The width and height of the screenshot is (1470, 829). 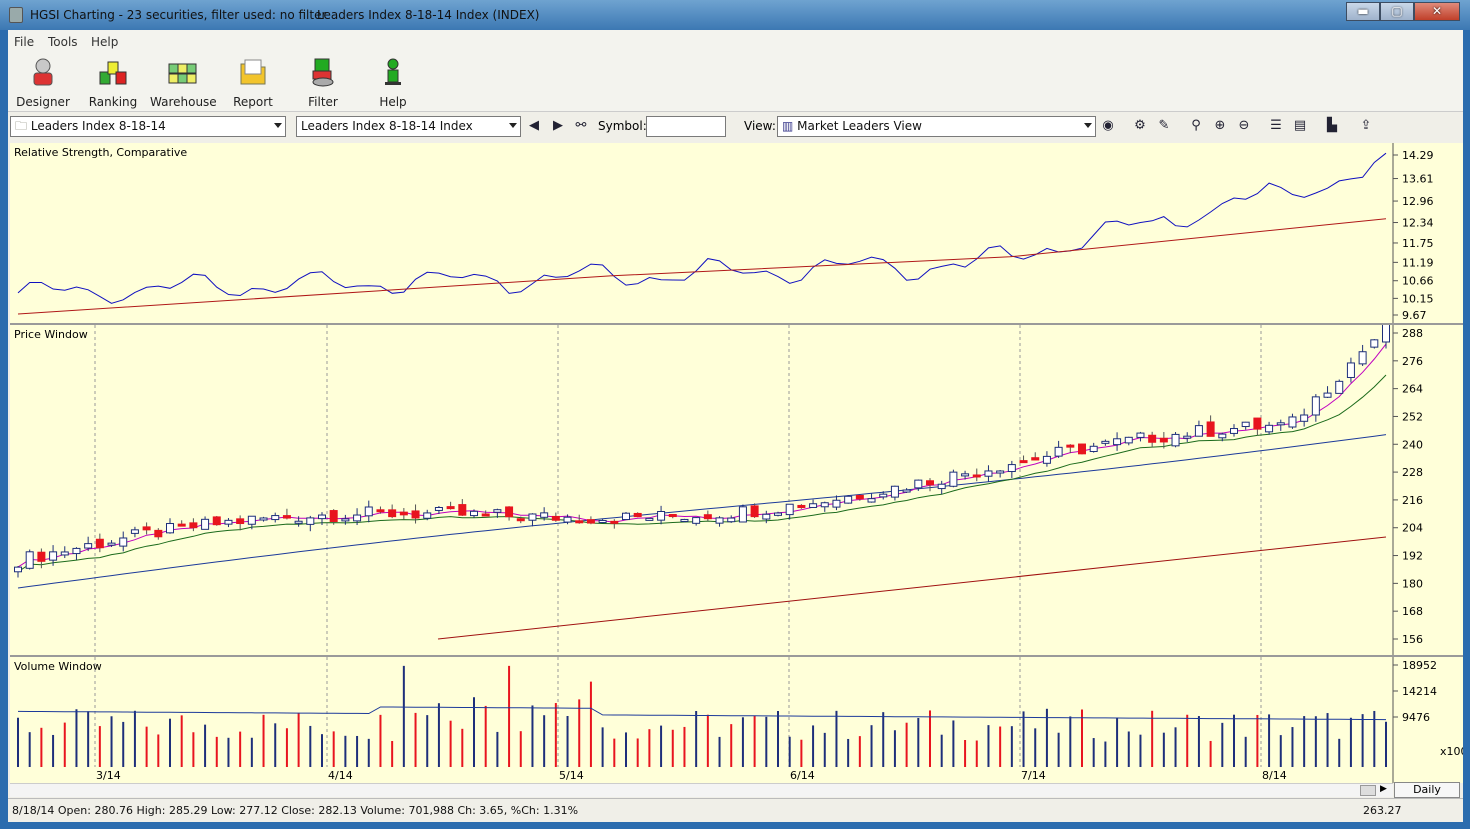 I want to click on view-selector: ▥ Market Leaders View, so click(x=936, y=126).